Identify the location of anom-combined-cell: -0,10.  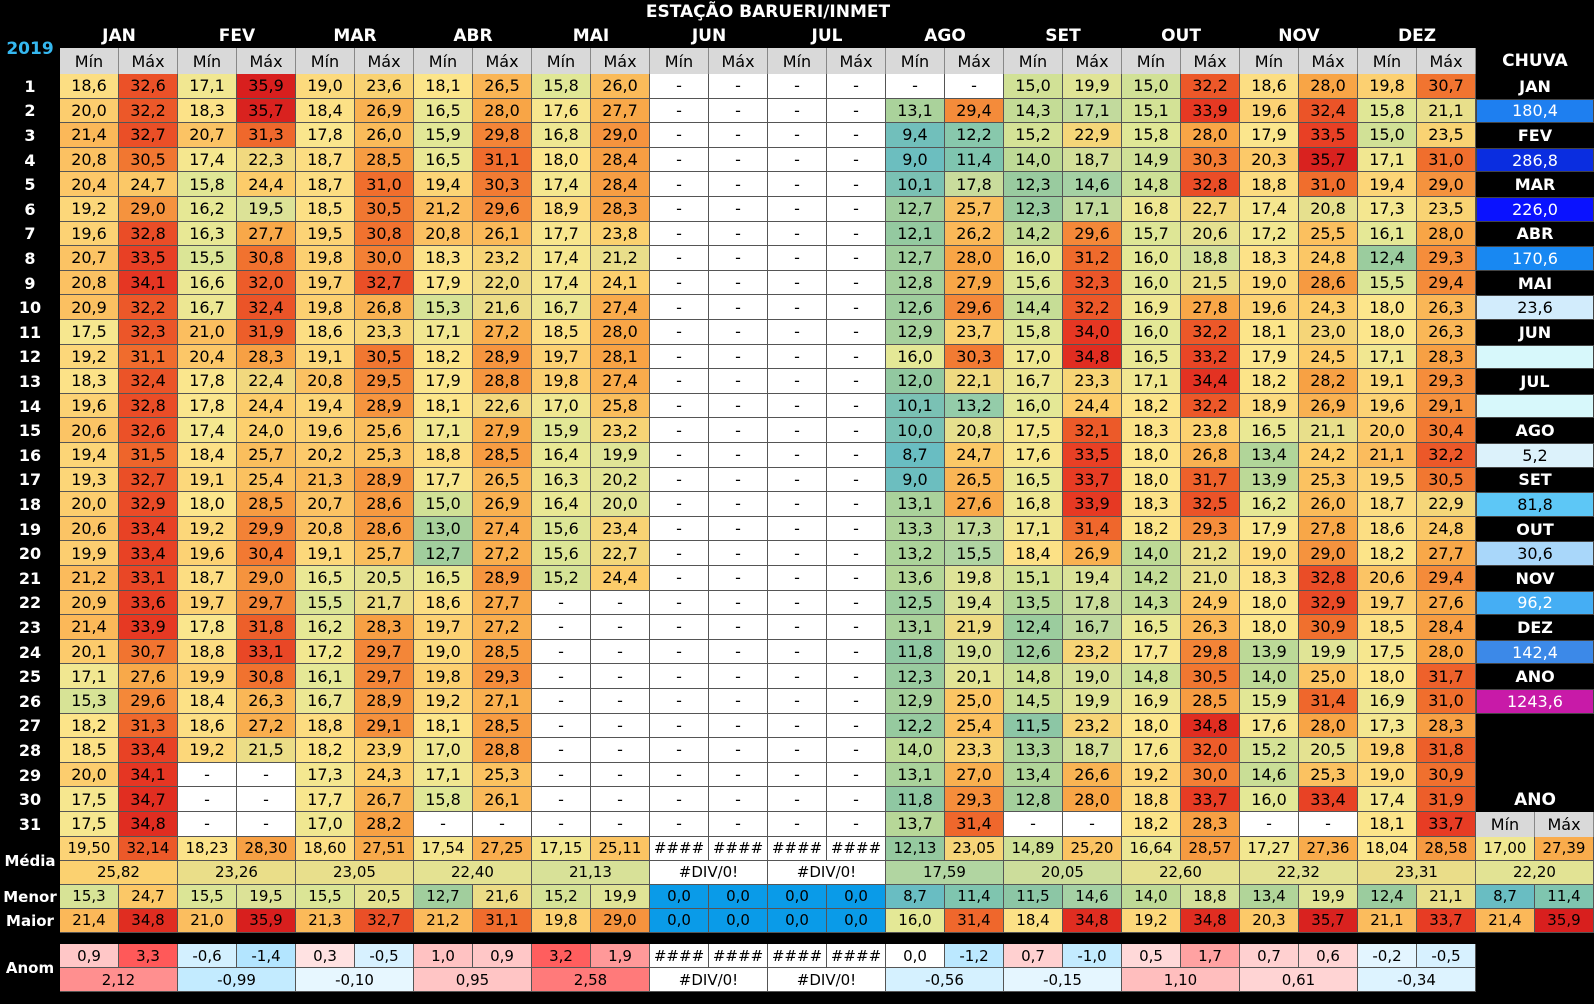
(355, 980).